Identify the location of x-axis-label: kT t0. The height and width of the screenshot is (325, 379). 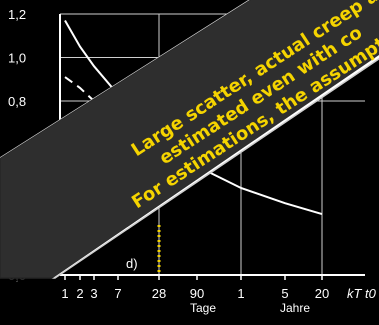
(362, 293).